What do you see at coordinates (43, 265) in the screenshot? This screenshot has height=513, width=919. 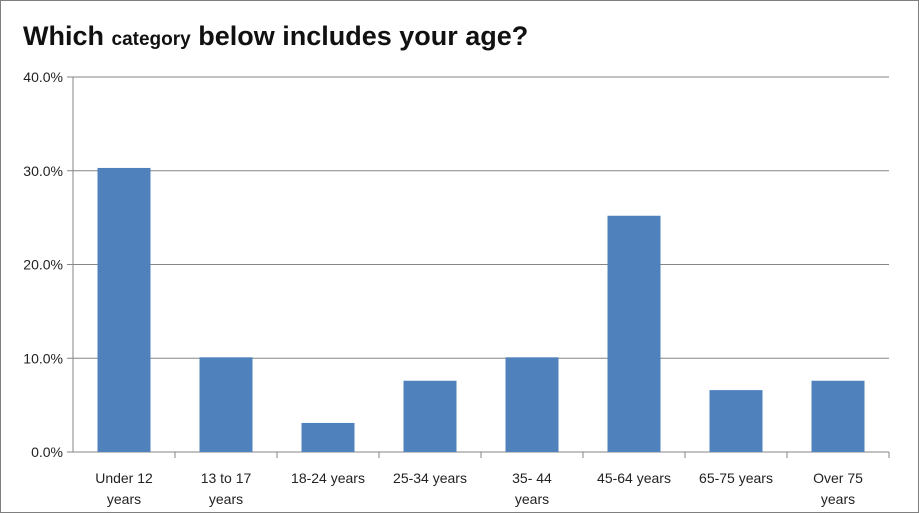 I see `y-tick-label: 20.0%` at bounding box center [43, 265].